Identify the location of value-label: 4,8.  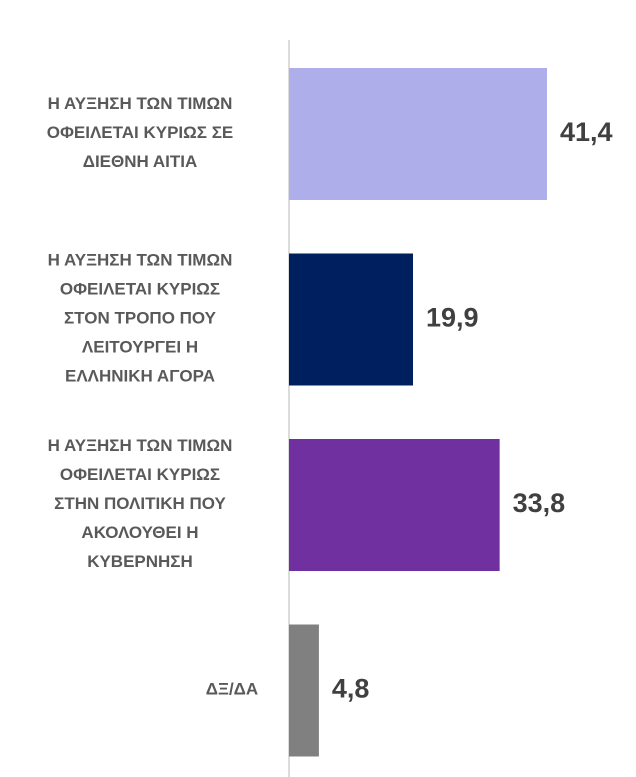
(351, 689).